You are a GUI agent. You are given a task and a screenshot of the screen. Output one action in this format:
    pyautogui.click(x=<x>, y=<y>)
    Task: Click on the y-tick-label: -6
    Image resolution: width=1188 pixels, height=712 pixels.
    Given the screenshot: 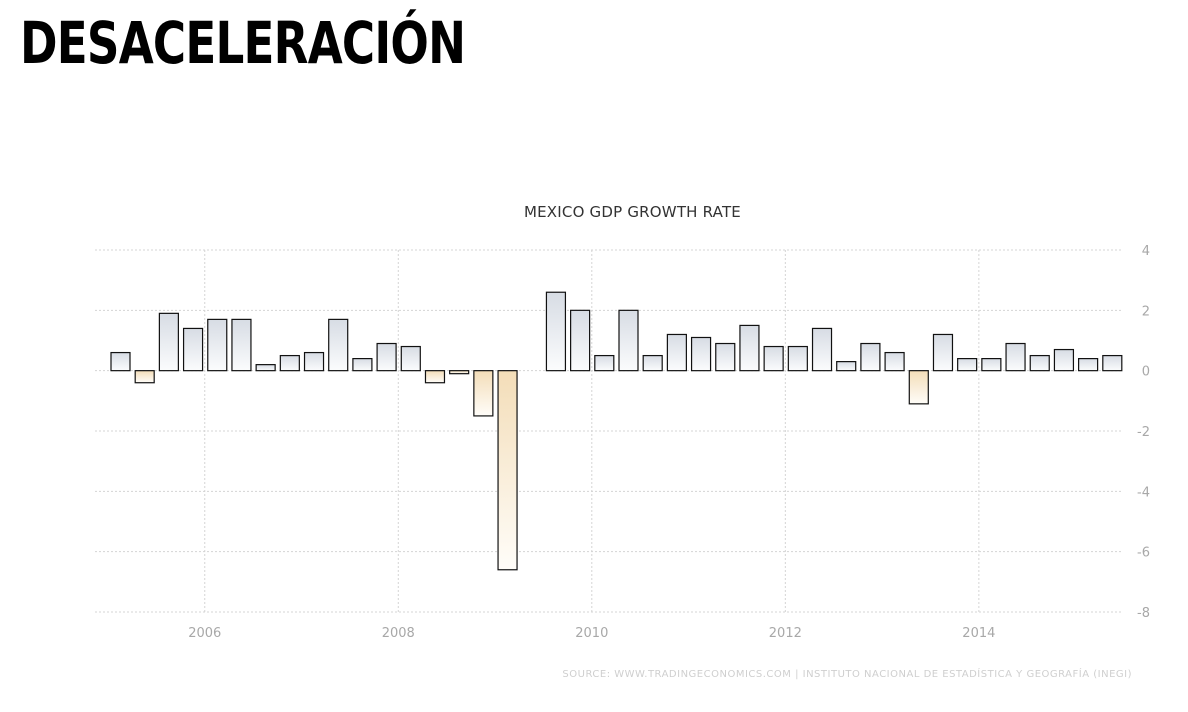 What is the action you would take?
    pyautogui.click(x=1143, y=553)
    